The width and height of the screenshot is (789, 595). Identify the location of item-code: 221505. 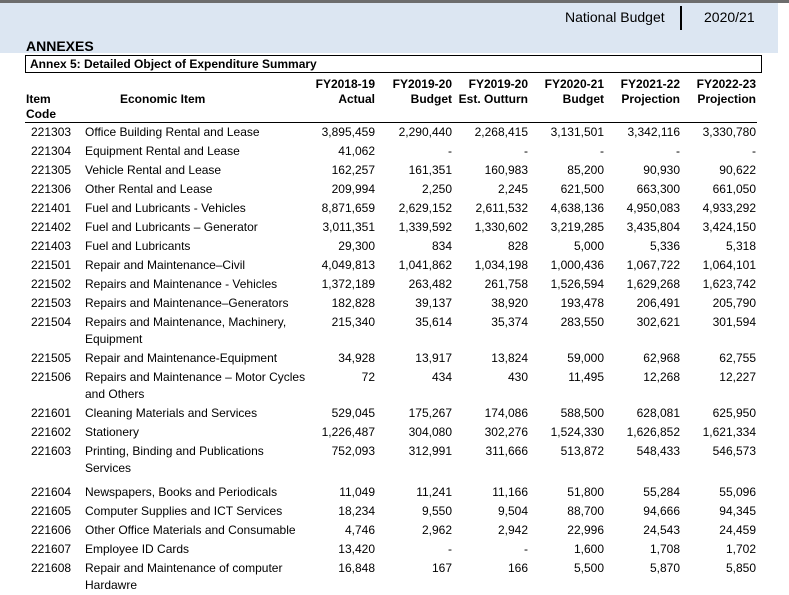
(51, 358).